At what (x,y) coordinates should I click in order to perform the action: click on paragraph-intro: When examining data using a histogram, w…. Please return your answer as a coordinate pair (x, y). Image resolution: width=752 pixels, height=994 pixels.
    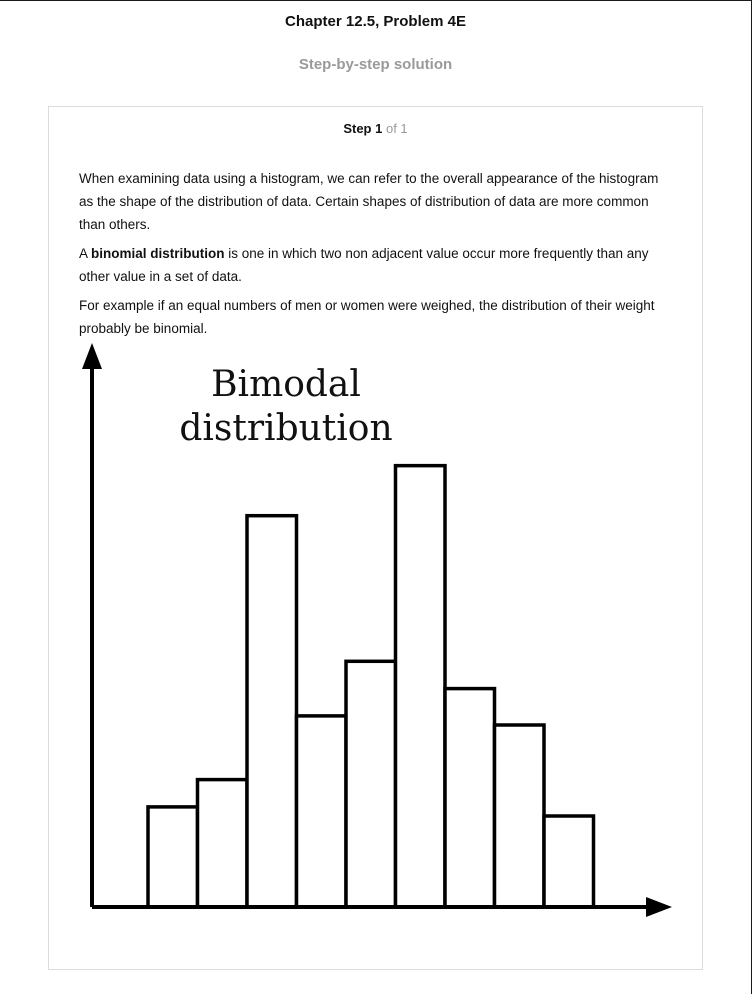
    Looking at the image, I should click on (369, 201).